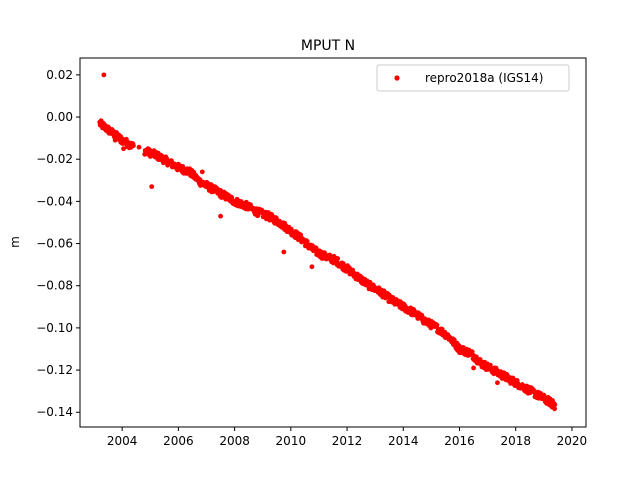 The image size is (640, 484). I want to click on x-tick-label: 2010, so click(291, 441).